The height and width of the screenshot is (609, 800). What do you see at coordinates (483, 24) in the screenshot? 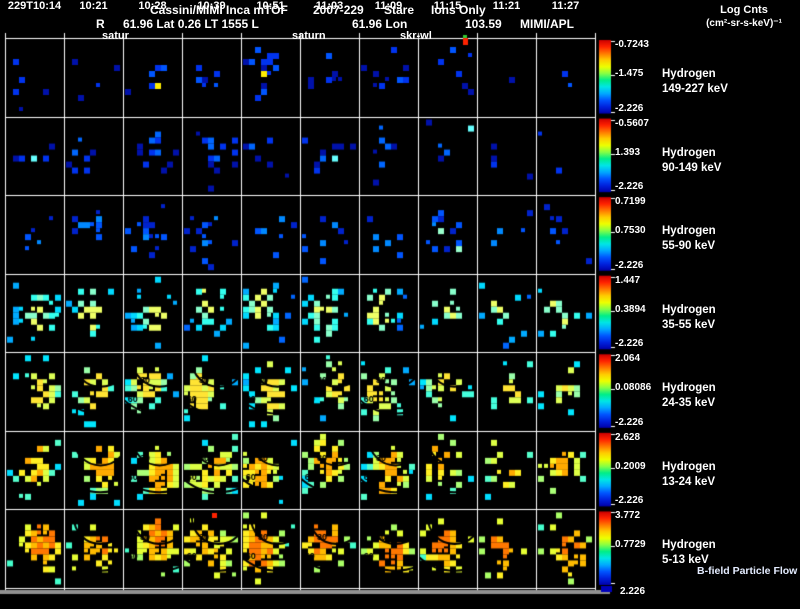
I see `ephemeris-lon-value: 103.59` at bounding box center [483, 24].